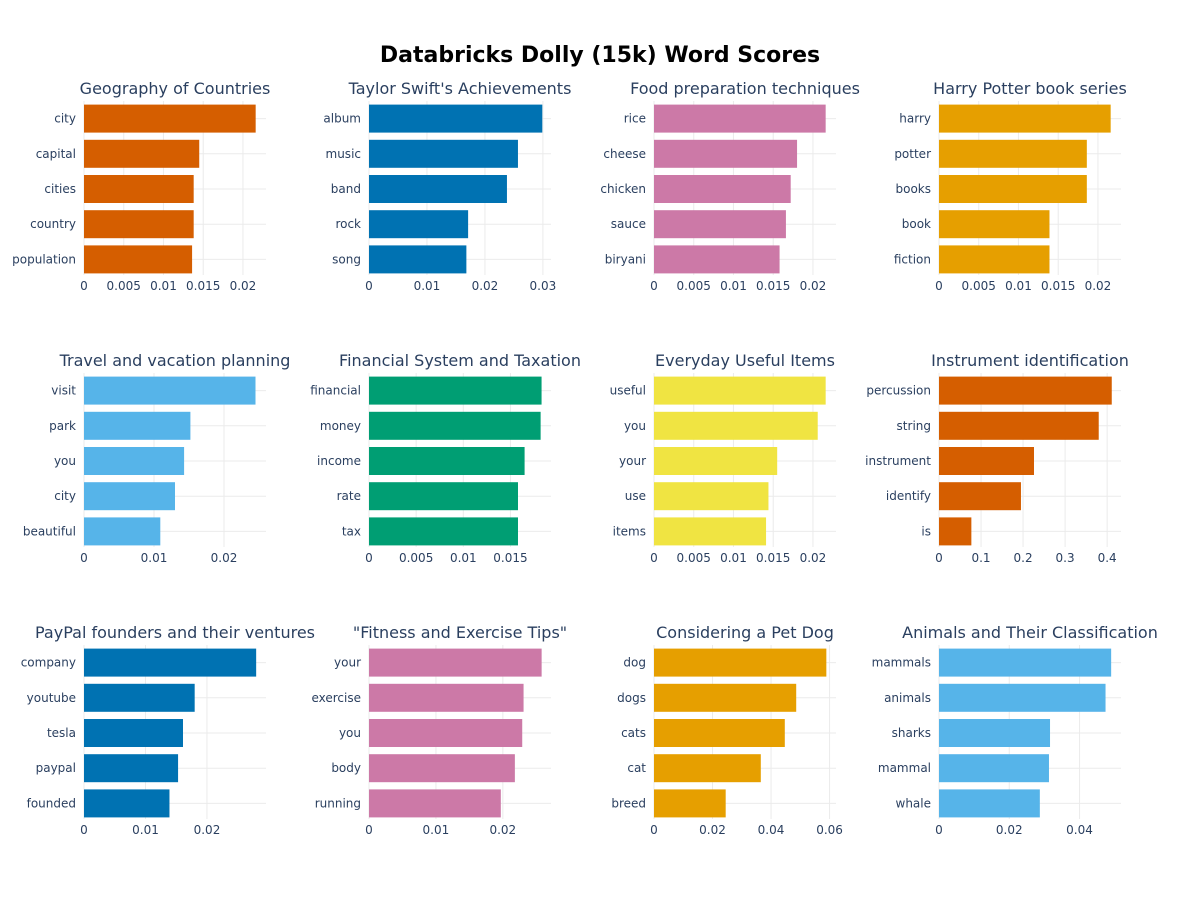  Describe the element at coordinates (740, 118) in the screenshot. I see `bar-rice` at that location.